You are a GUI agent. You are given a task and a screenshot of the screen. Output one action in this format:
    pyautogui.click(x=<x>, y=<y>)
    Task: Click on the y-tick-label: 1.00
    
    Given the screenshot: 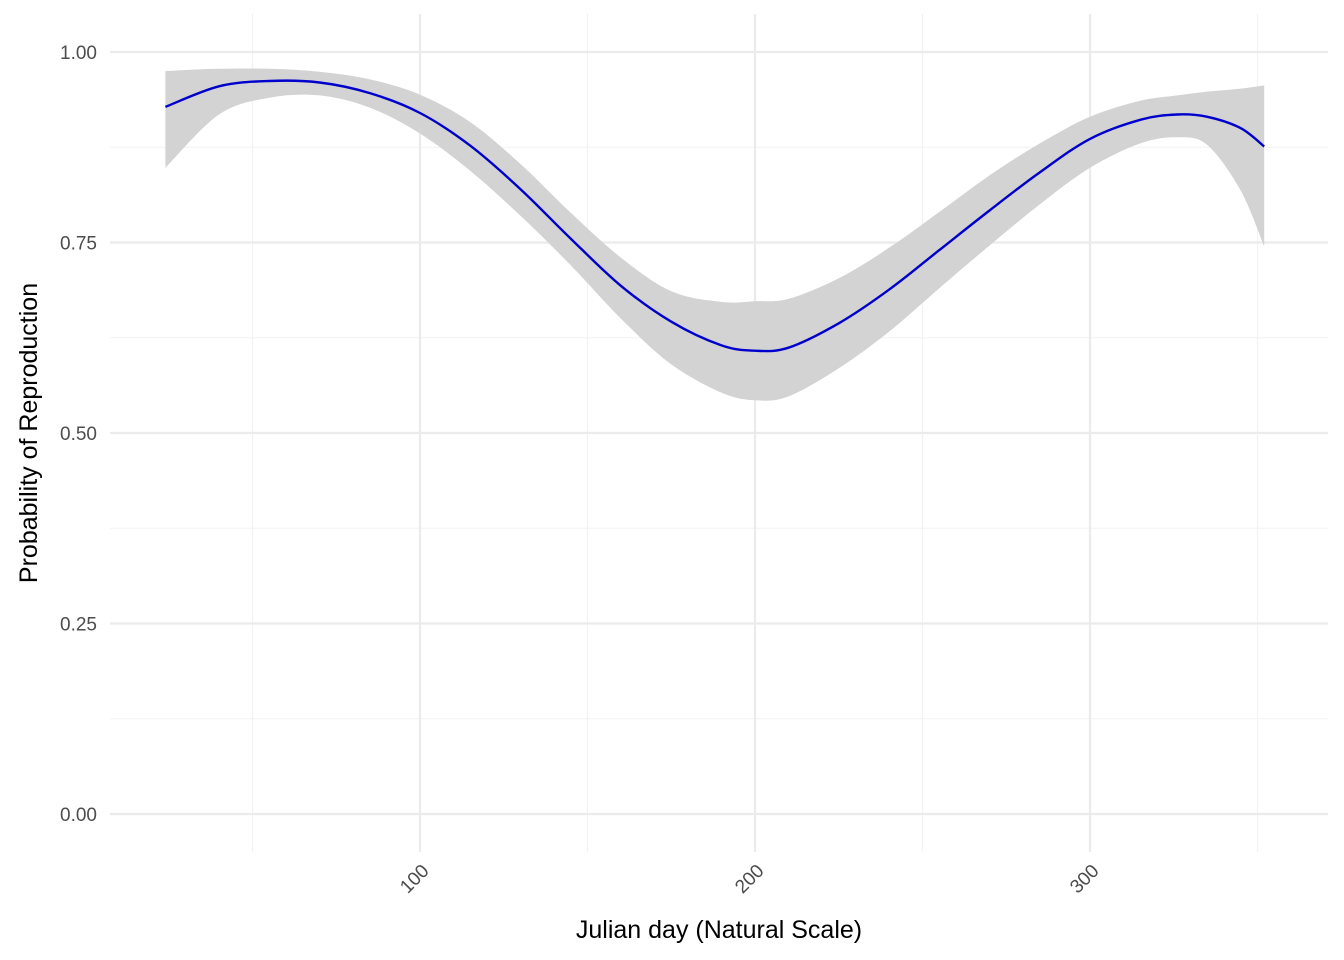 What is the action you would take?
    pyautogui.click(x=78, y=53)
    